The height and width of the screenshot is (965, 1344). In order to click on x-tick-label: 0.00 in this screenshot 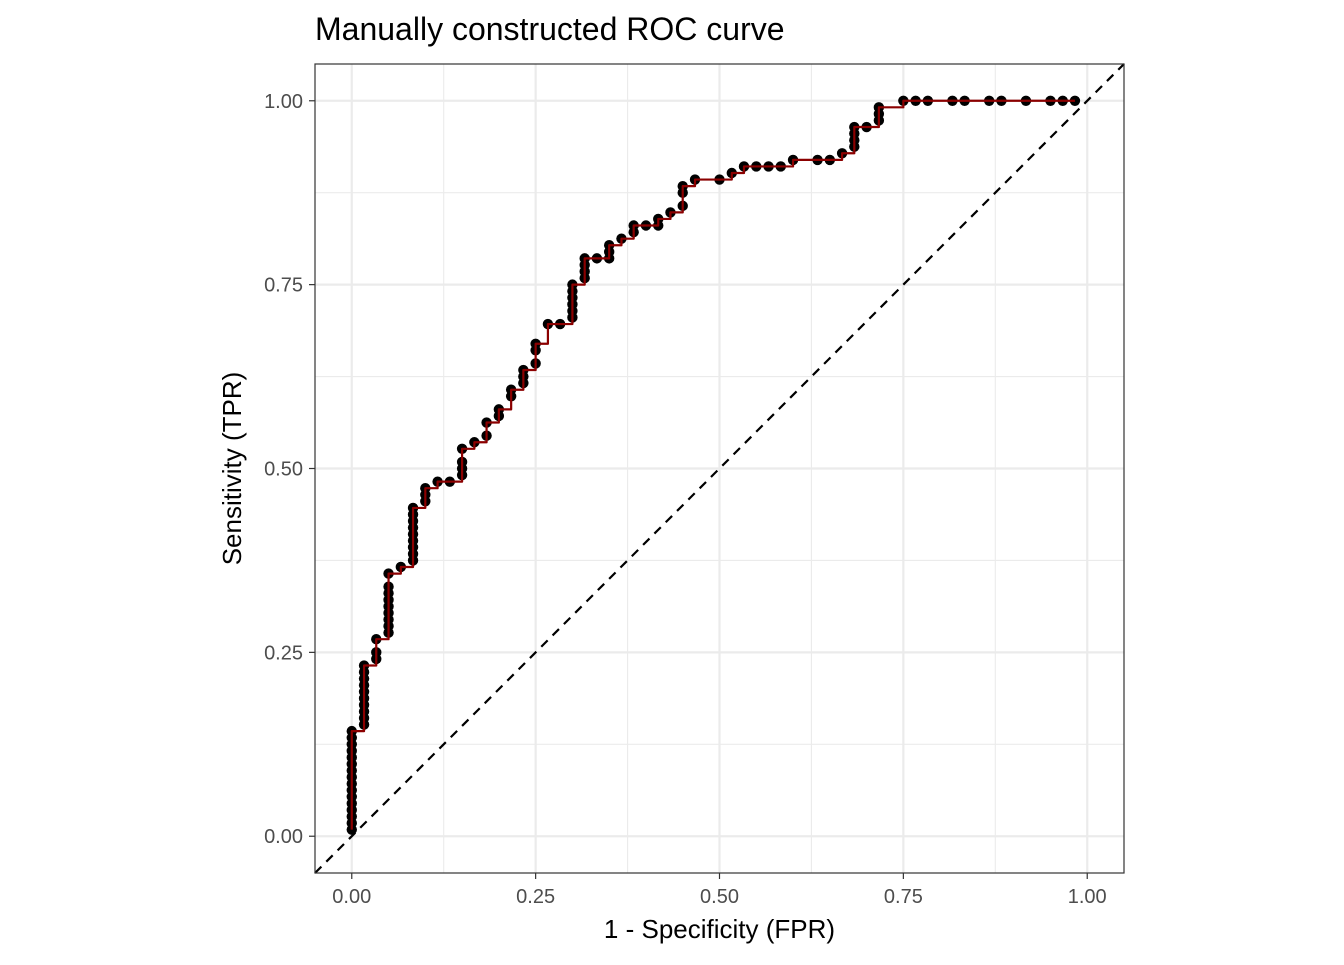, I will do `click(351, 897)`.